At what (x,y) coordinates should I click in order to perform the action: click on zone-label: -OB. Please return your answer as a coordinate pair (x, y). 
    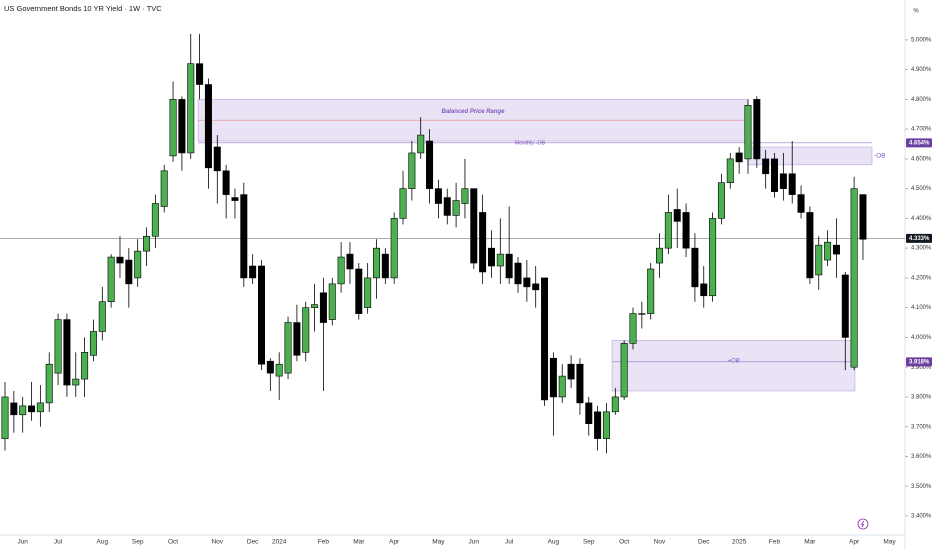
    Looking at the image, I should click on (880, 156).